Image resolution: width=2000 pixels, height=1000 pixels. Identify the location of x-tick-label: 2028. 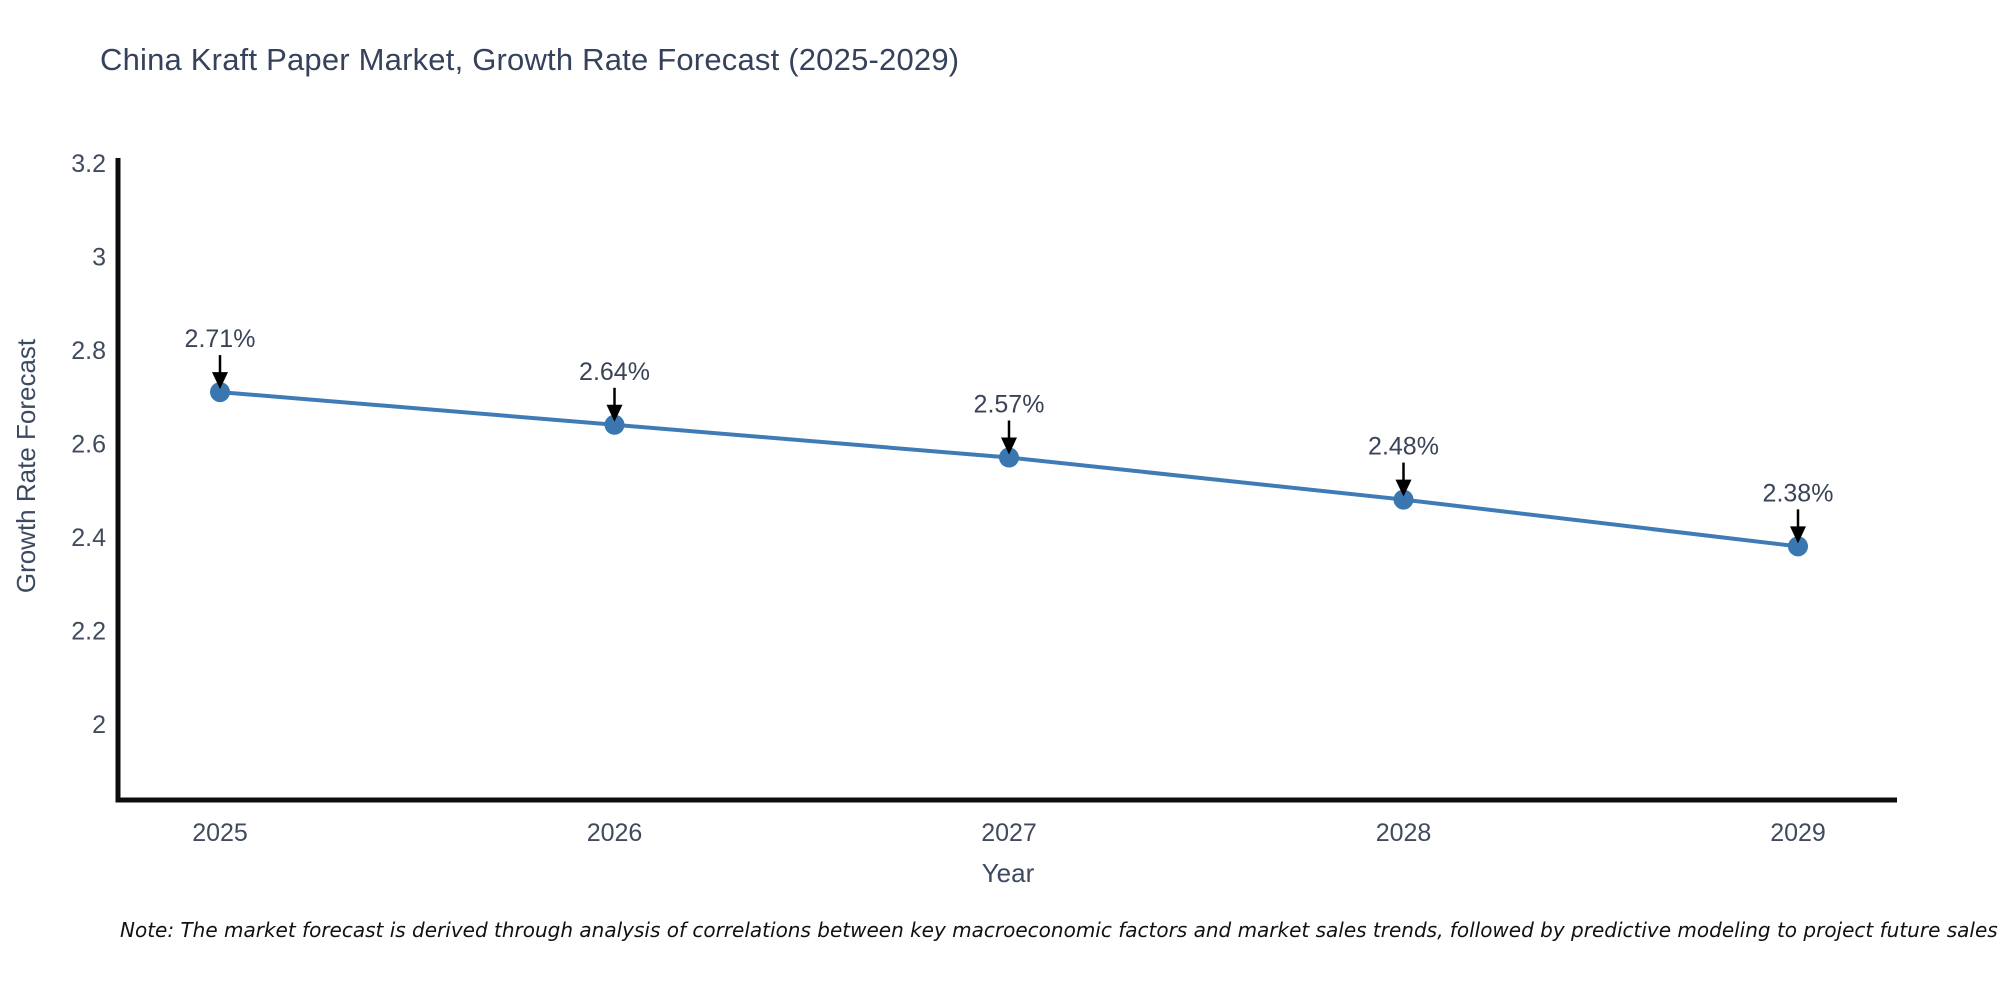
(1404, 833).